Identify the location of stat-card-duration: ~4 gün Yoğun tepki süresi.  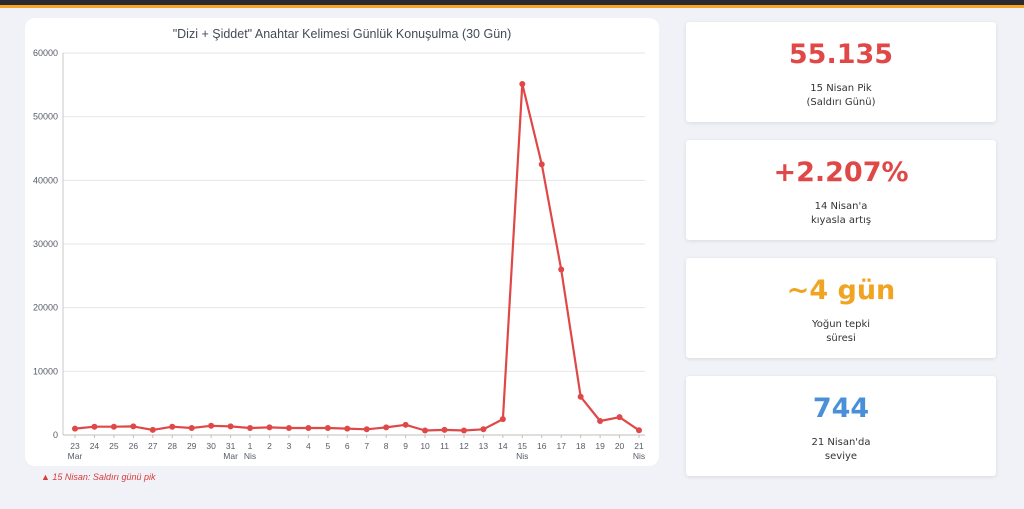
(841, 308).